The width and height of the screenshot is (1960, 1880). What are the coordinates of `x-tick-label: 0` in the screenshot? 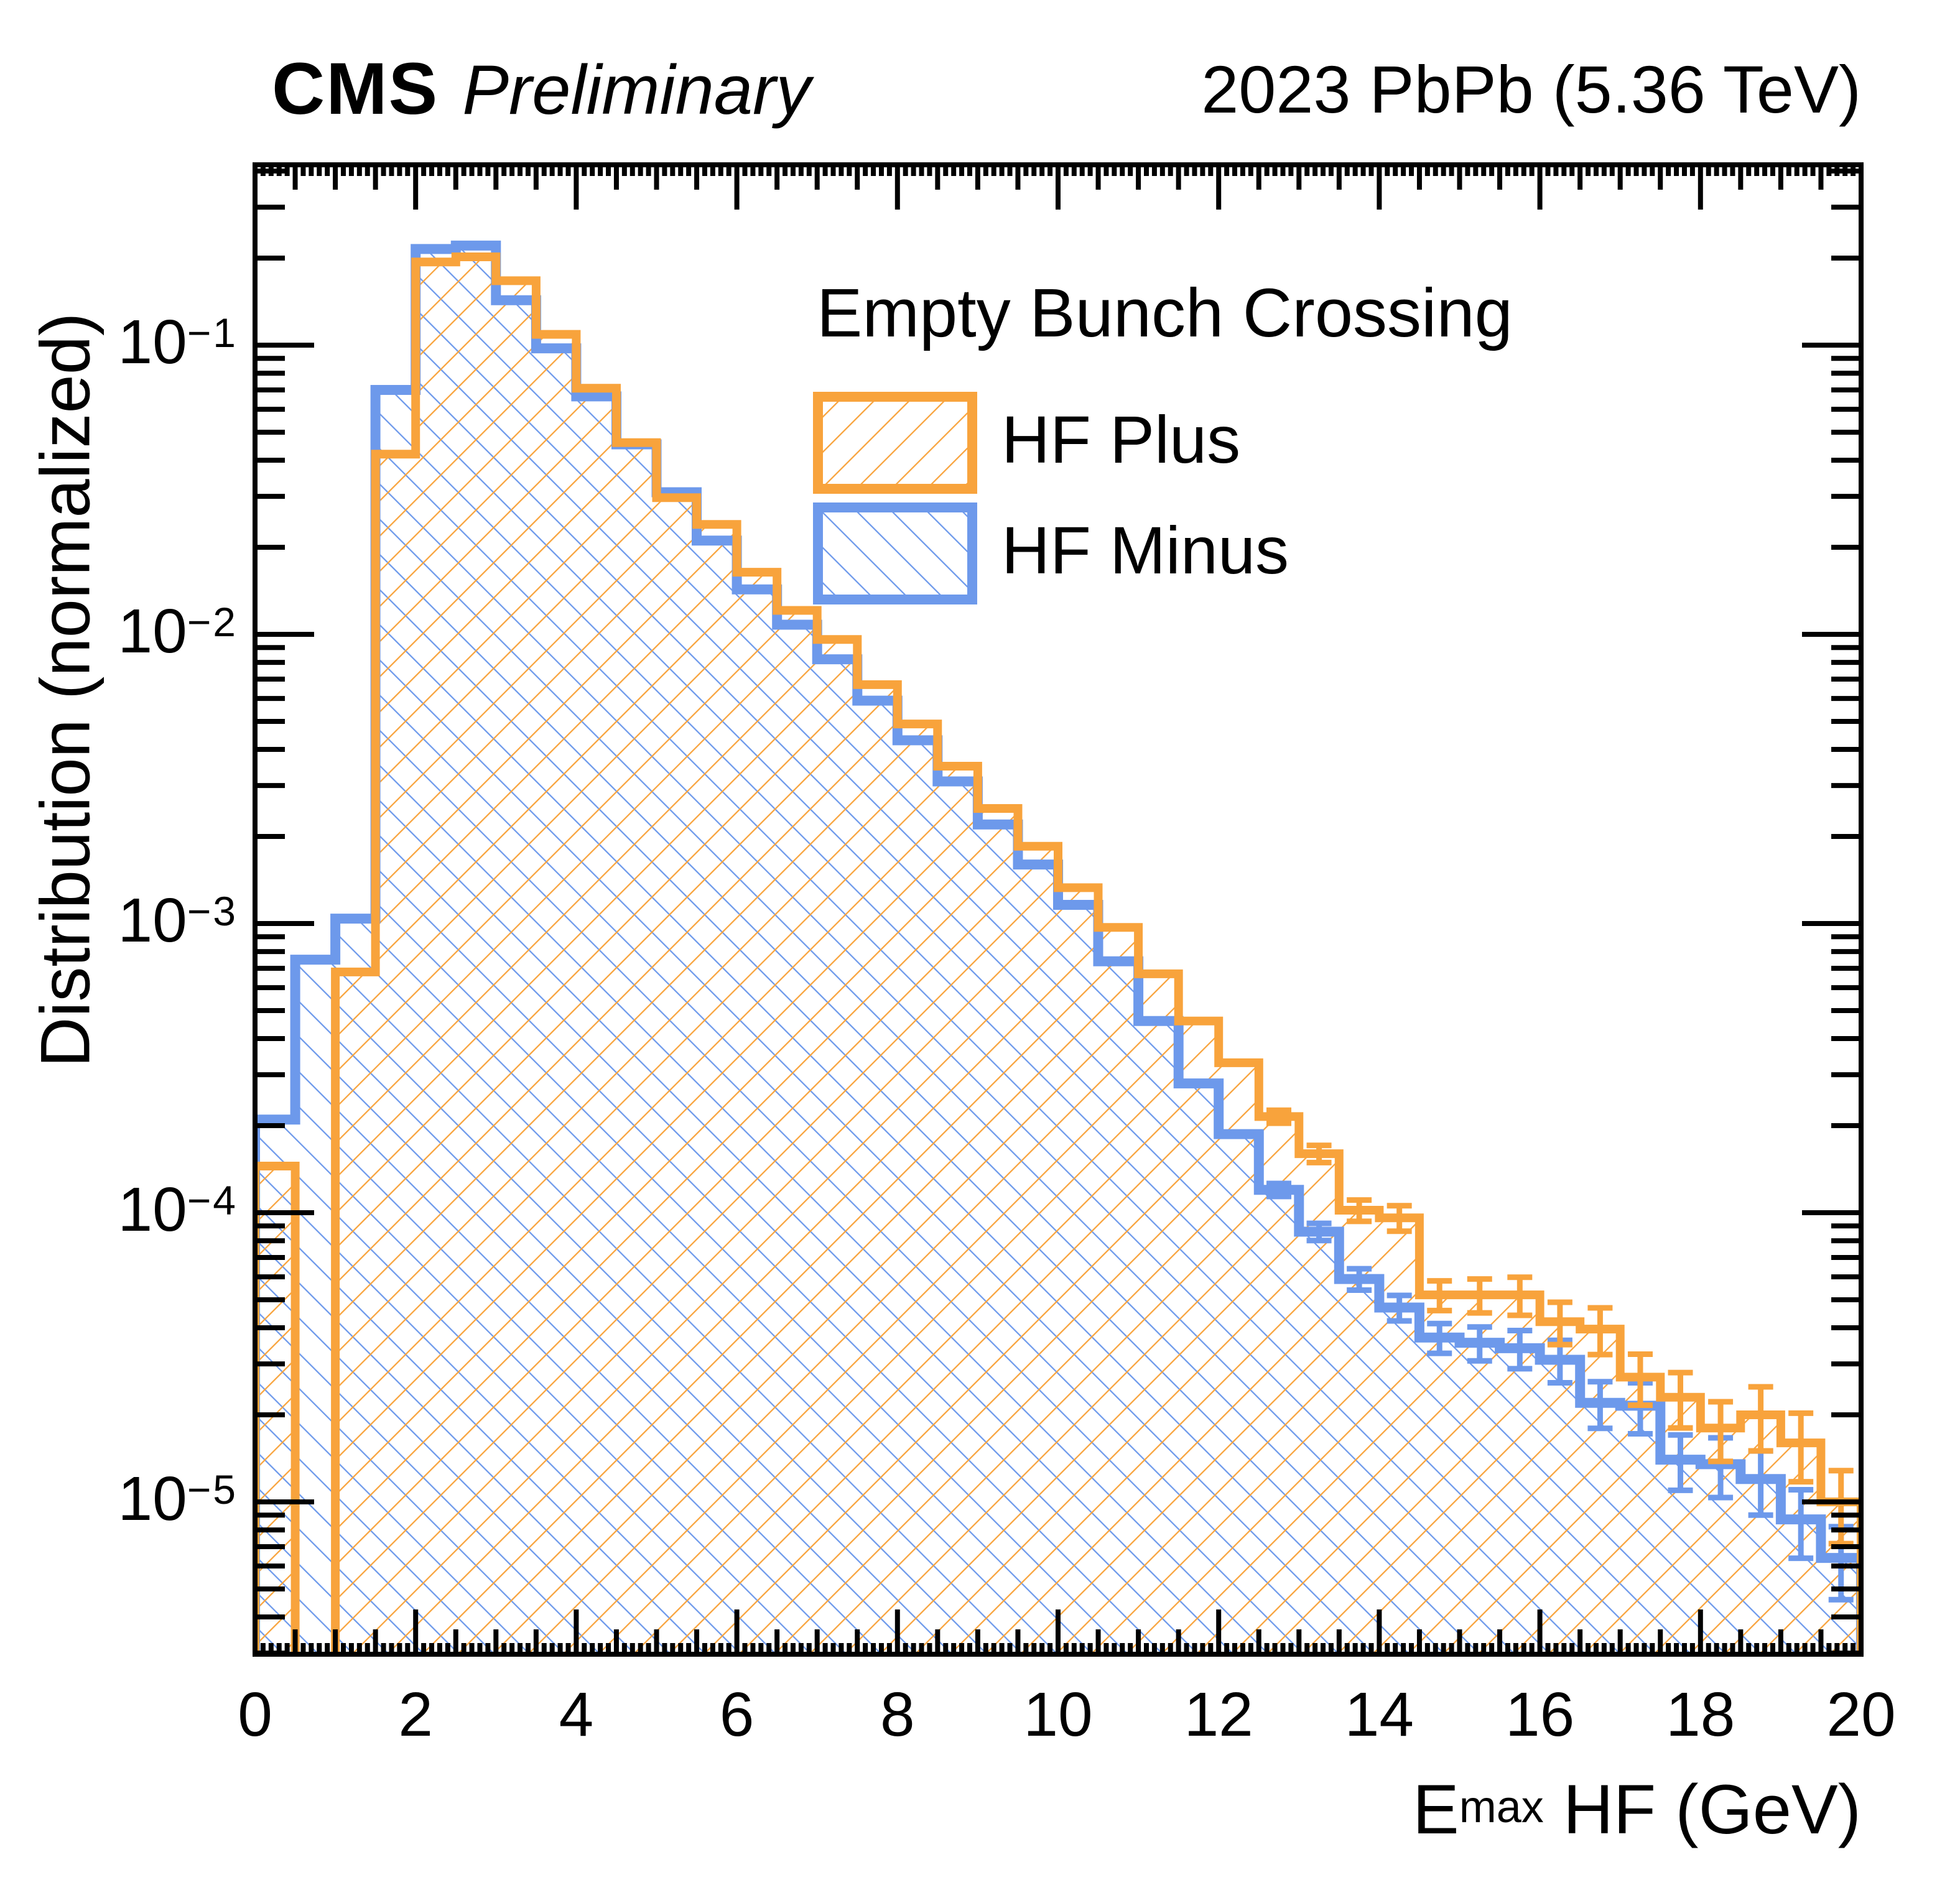 It's located at (255, 1715).